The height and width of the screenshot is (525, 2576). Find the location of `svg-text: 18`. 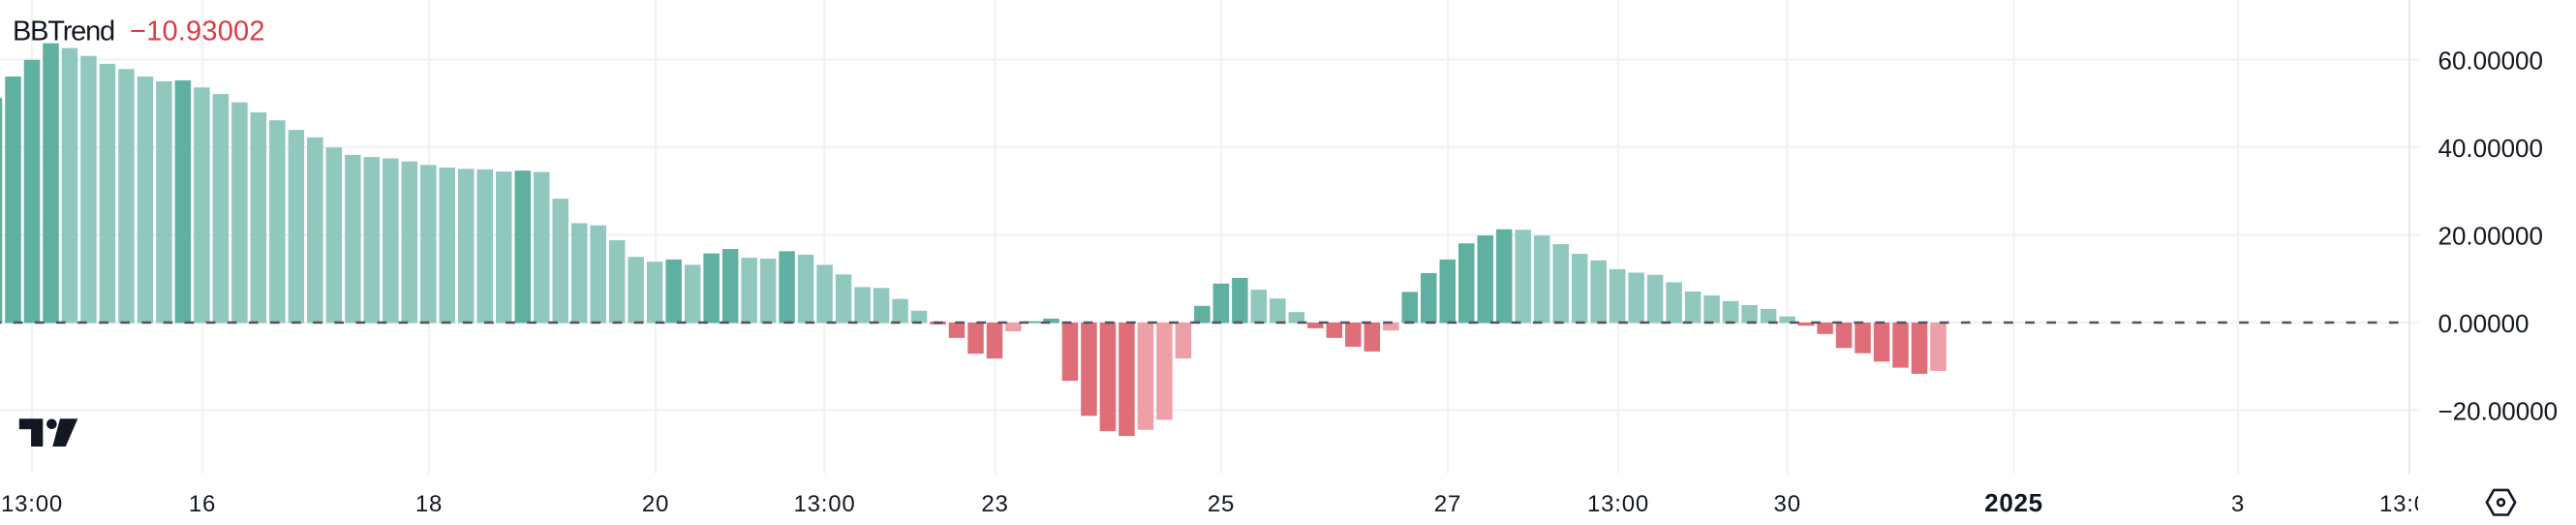

svg-text: 18 is located at coordinates (429, 504).